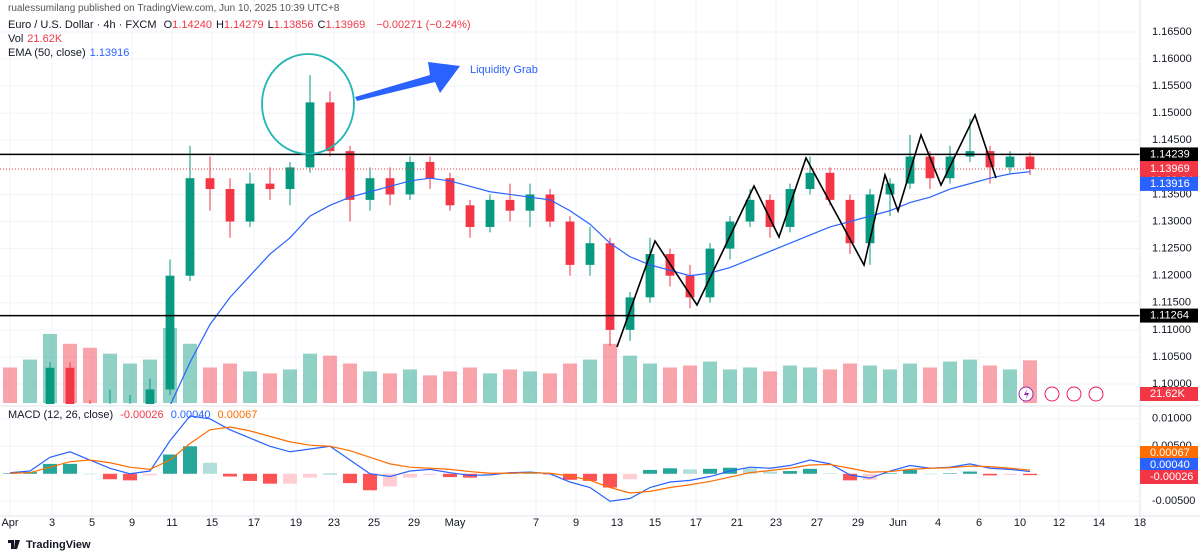 This screenshot has height=556, width=1200. What do you see at coordinates (504, 70) in the screenshot?
I see `annotation: Liquidity Grab` at bounding box center [504, 70].